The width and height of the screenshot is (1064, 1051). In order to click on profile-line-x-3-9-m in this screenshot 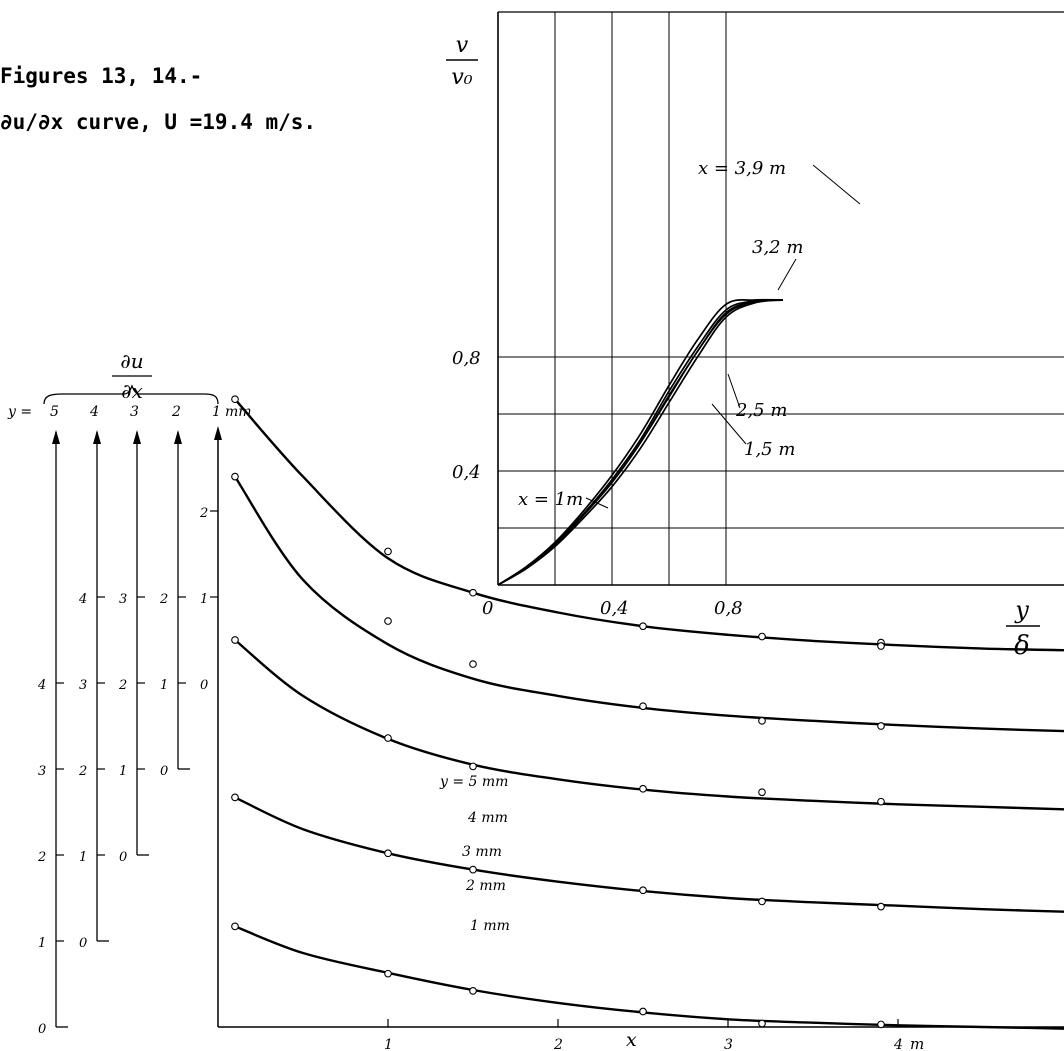, I will do `click(640, 442)`.